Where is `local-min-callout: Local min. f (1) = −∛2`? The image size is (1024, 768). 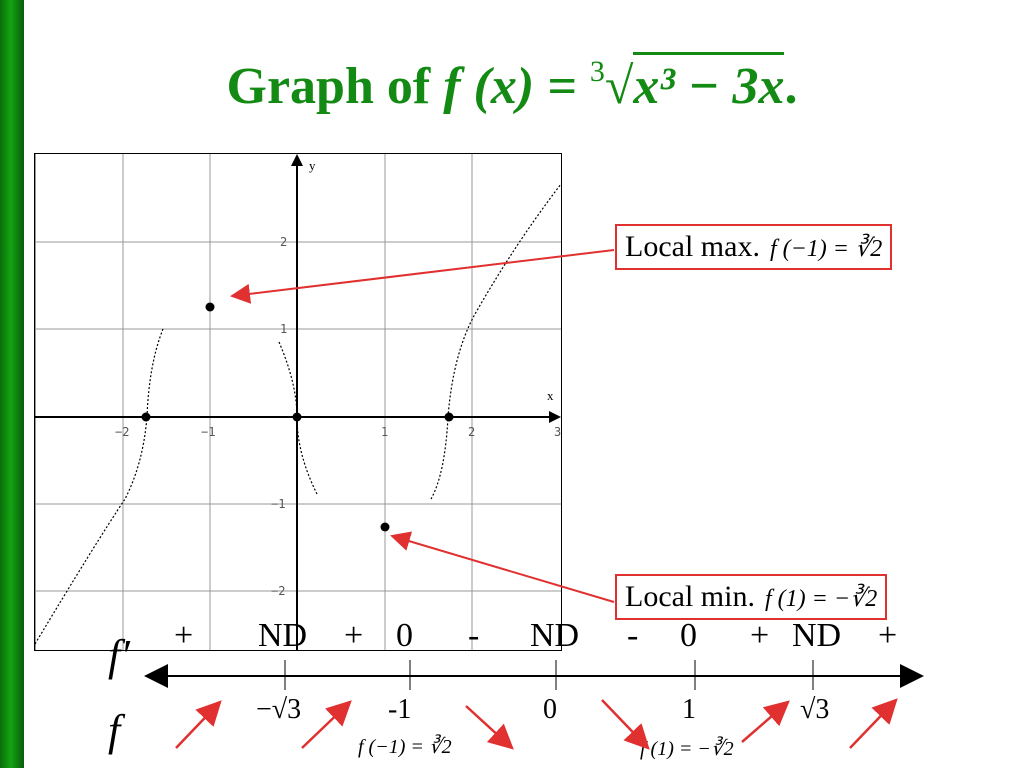
local-min-callout: Local min. f (1) = −∛2 is located at coordinates (751, 597).